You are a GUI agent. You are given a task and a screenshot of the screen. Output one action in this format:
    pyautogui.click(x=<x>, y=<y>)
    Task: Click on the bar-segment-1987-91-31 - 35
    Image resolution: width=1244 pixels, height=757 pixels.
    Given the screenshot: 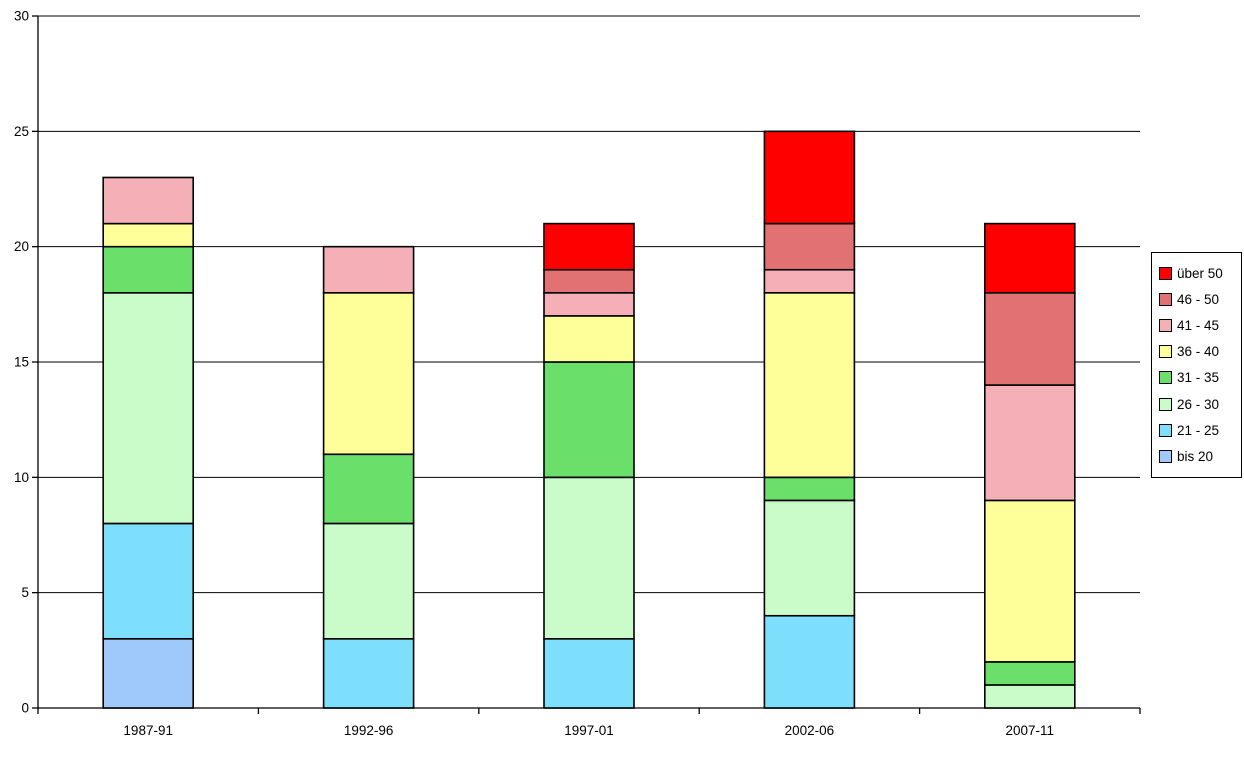 What is the action you would take?
    pyautogui.click(x=148, y=269)
    